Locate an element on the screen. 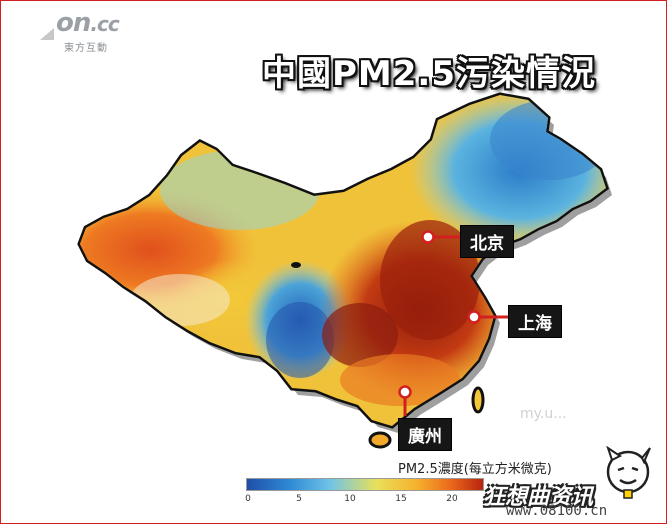 This screenshot has width=667, height=524. logo-triangle-icon is located at coordinates (47, 34).